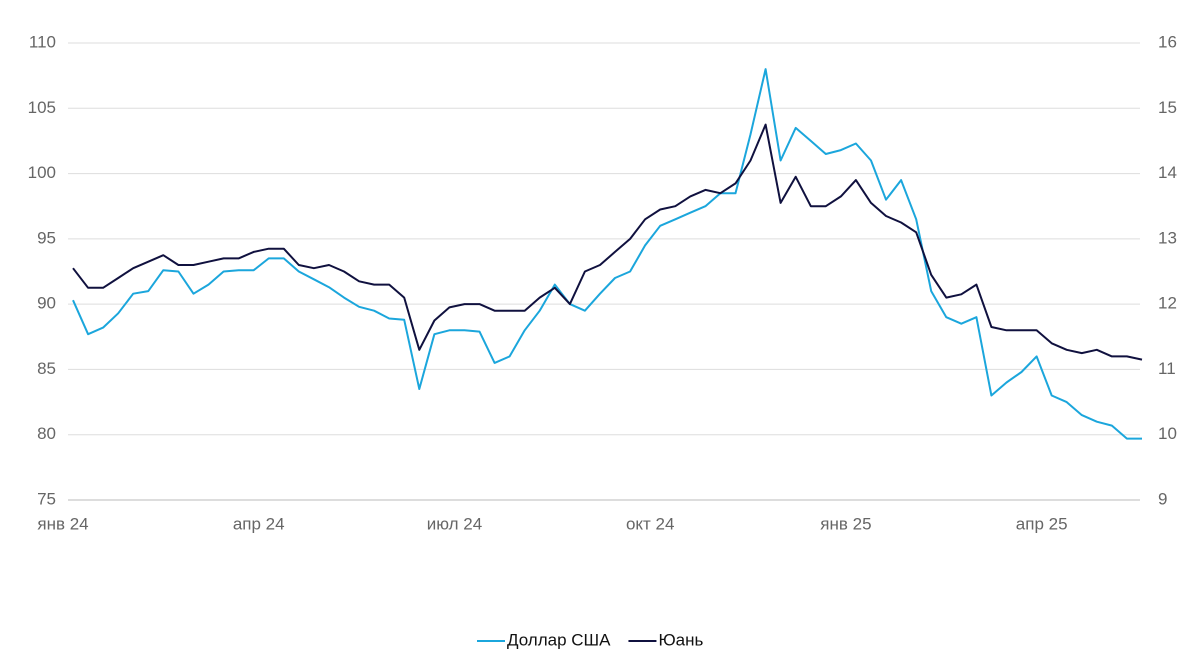 The width and height of the screenshot is (1200, 666). What do you see at coordinates (1167, 237) in the screenshot?
I see `y2-tick-label: 13` at bounding box center [1167, 237].